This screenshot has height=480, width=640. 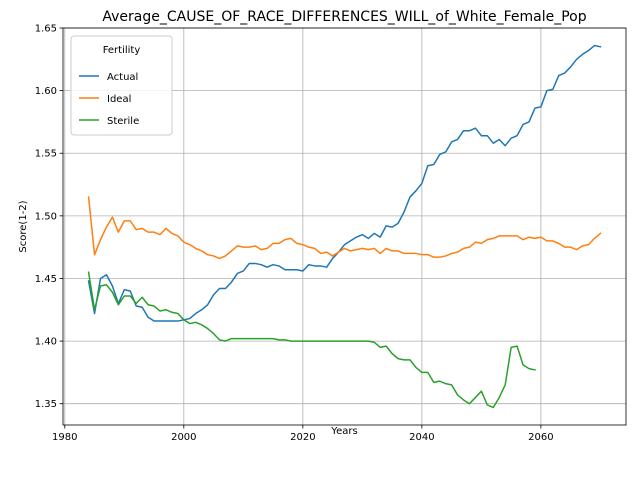 I want to click on x-tick-label: 1980, so click(x=64, y=437).